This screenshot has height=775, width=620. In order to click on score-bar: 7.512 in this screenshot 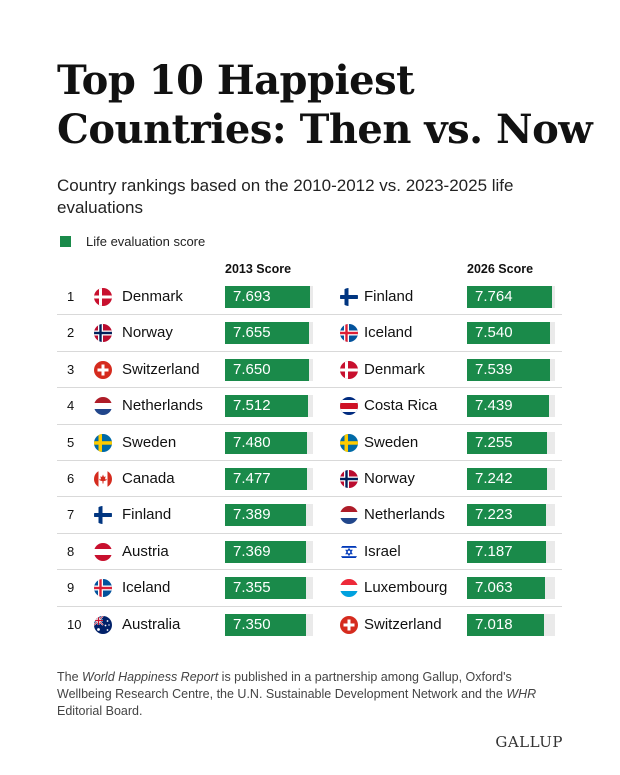, I will do `click(266, 406)`.